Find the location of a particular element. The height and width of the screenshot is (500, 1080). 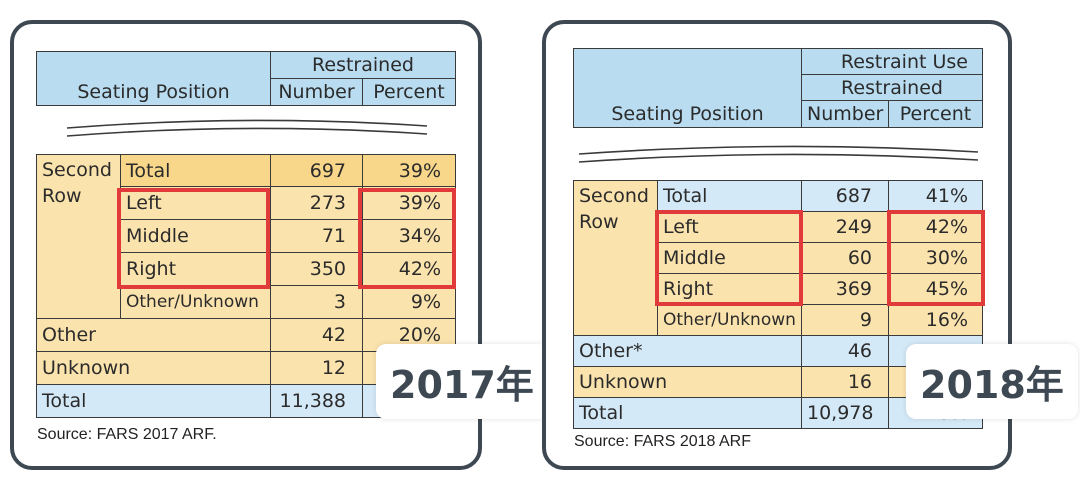

row-percent-total: 41% is located at coordinates (935, 196).